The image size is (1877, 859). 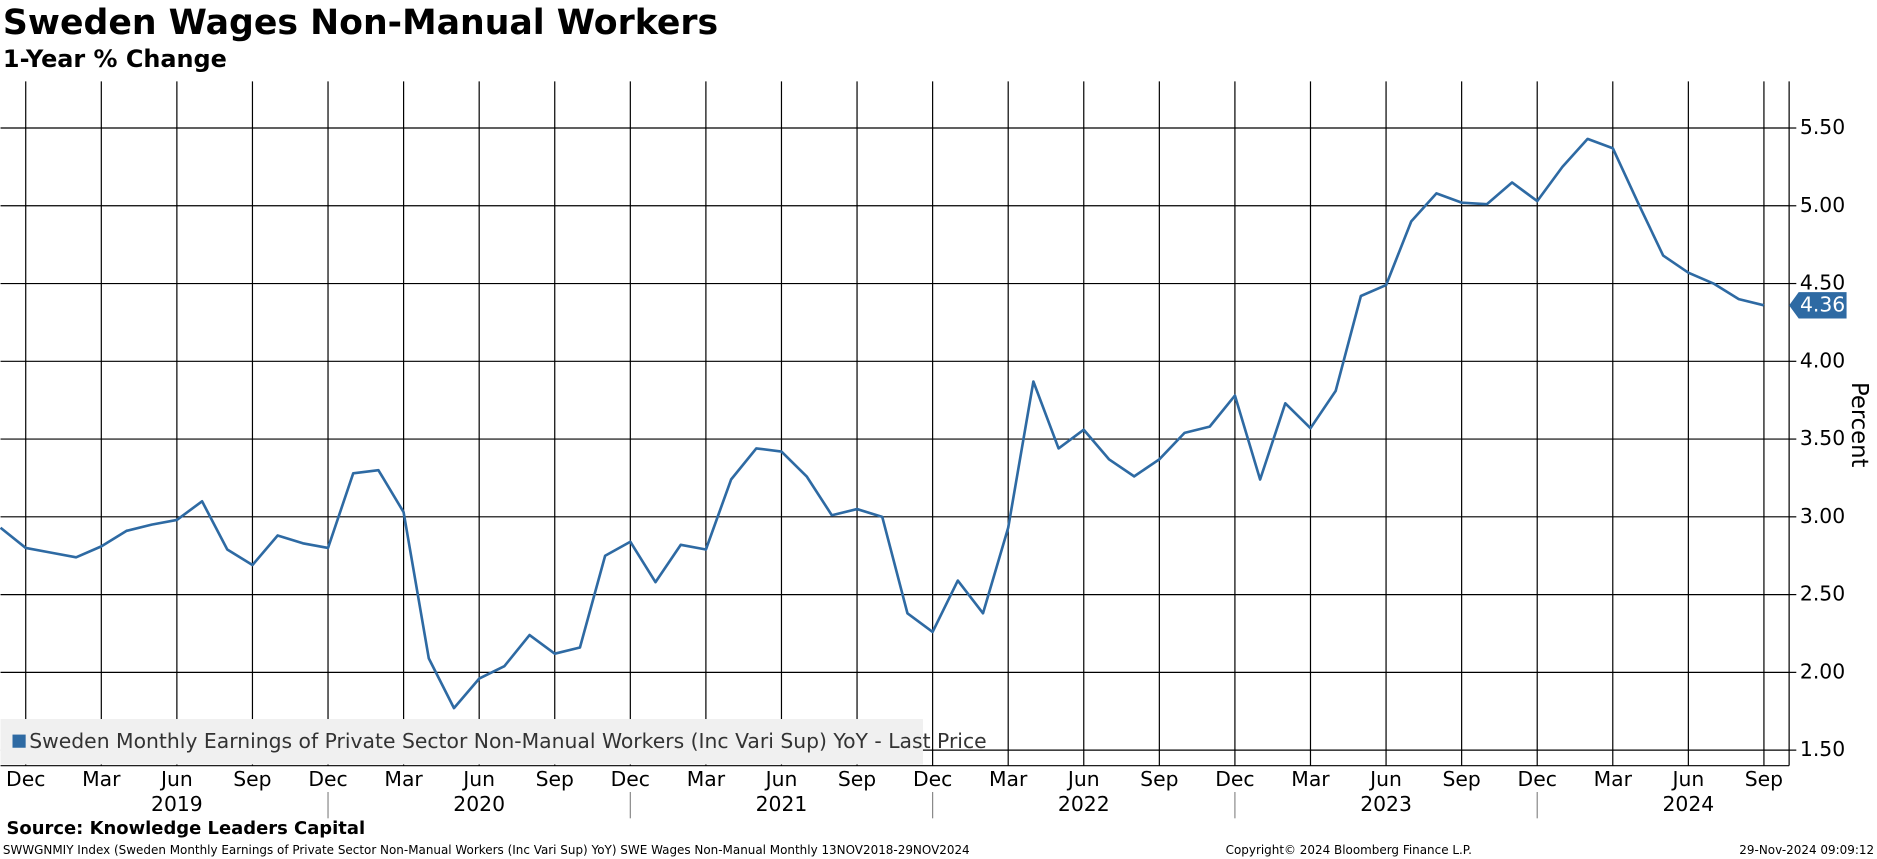 What do you see at coordinates (1349, 850) in the screenshot?
I see `copyright: Copyright© 2024 Bloomberg Finance L.P.` at bounding box center [1349, 850].